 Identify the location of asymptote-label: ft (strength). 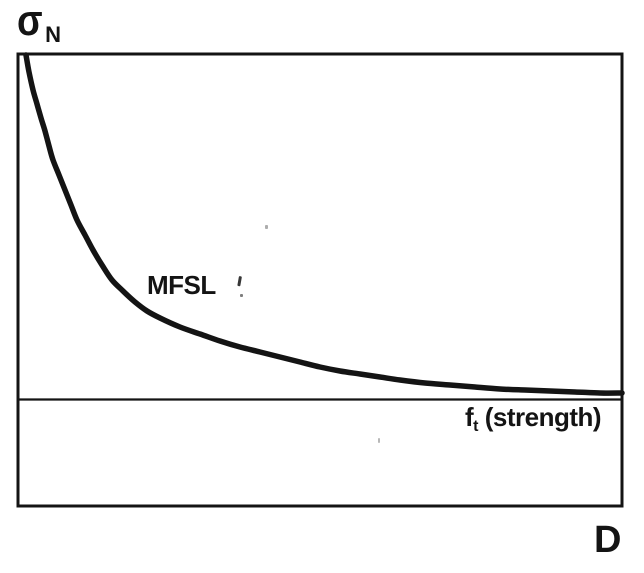
(533, 418).